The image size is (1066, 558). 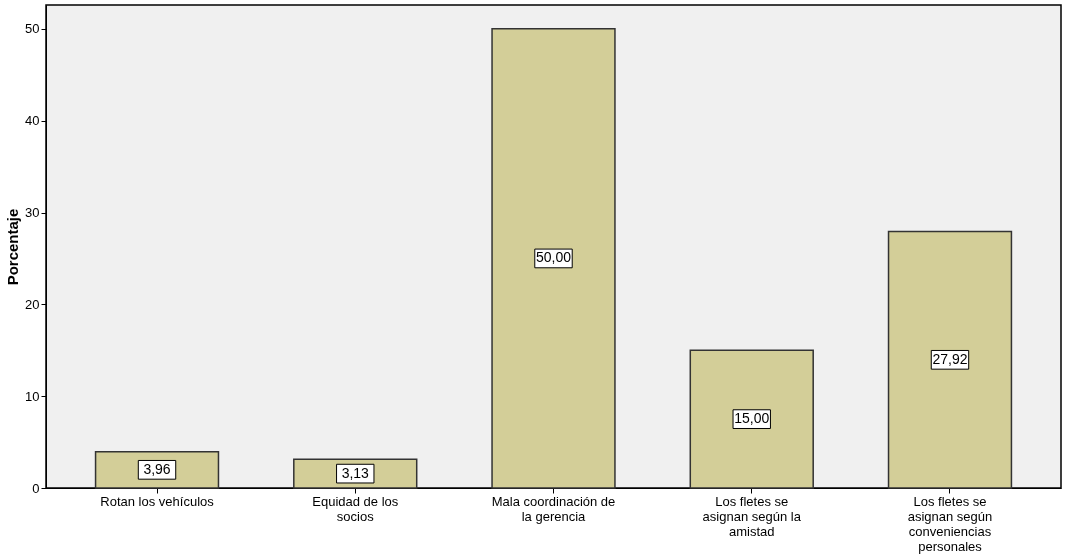 I want to click on x-tick-label: Mala coordinación de la gerencia, so click(x=553, y=508).